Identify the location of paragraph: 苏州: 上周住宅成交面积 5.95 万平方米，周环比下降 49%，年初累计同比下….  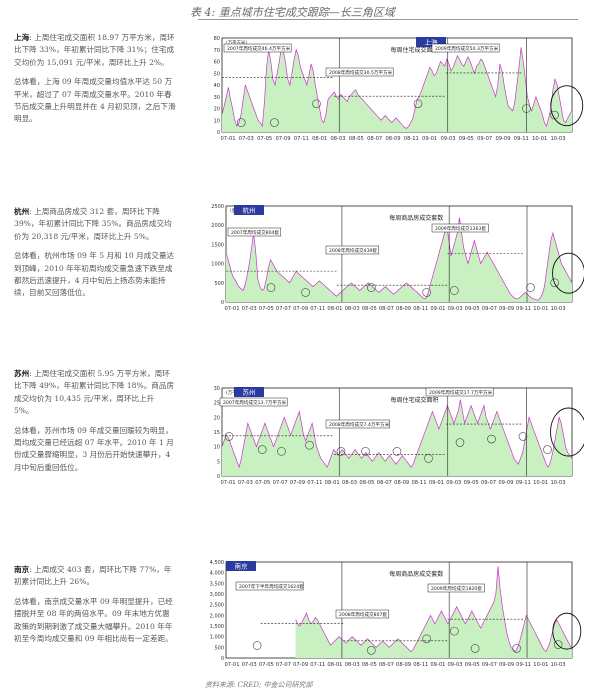
(95, 393).